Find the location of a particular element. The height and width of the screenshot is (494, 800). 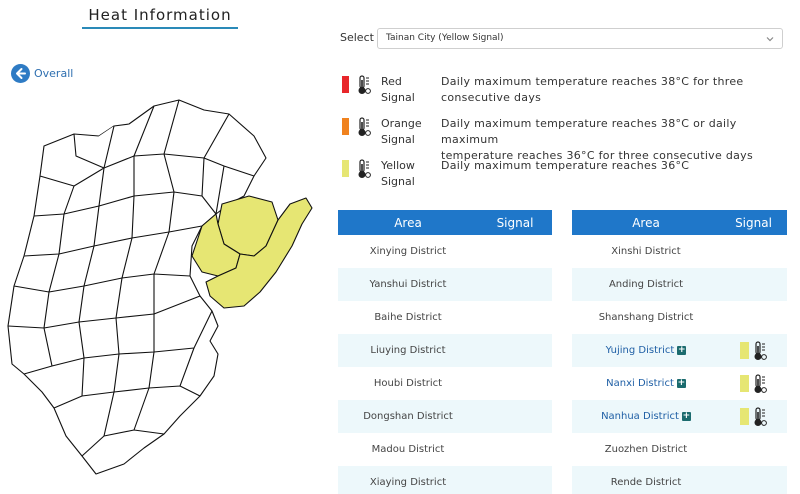

district-name: Zuozhen District is located at coordinates (646, 449).